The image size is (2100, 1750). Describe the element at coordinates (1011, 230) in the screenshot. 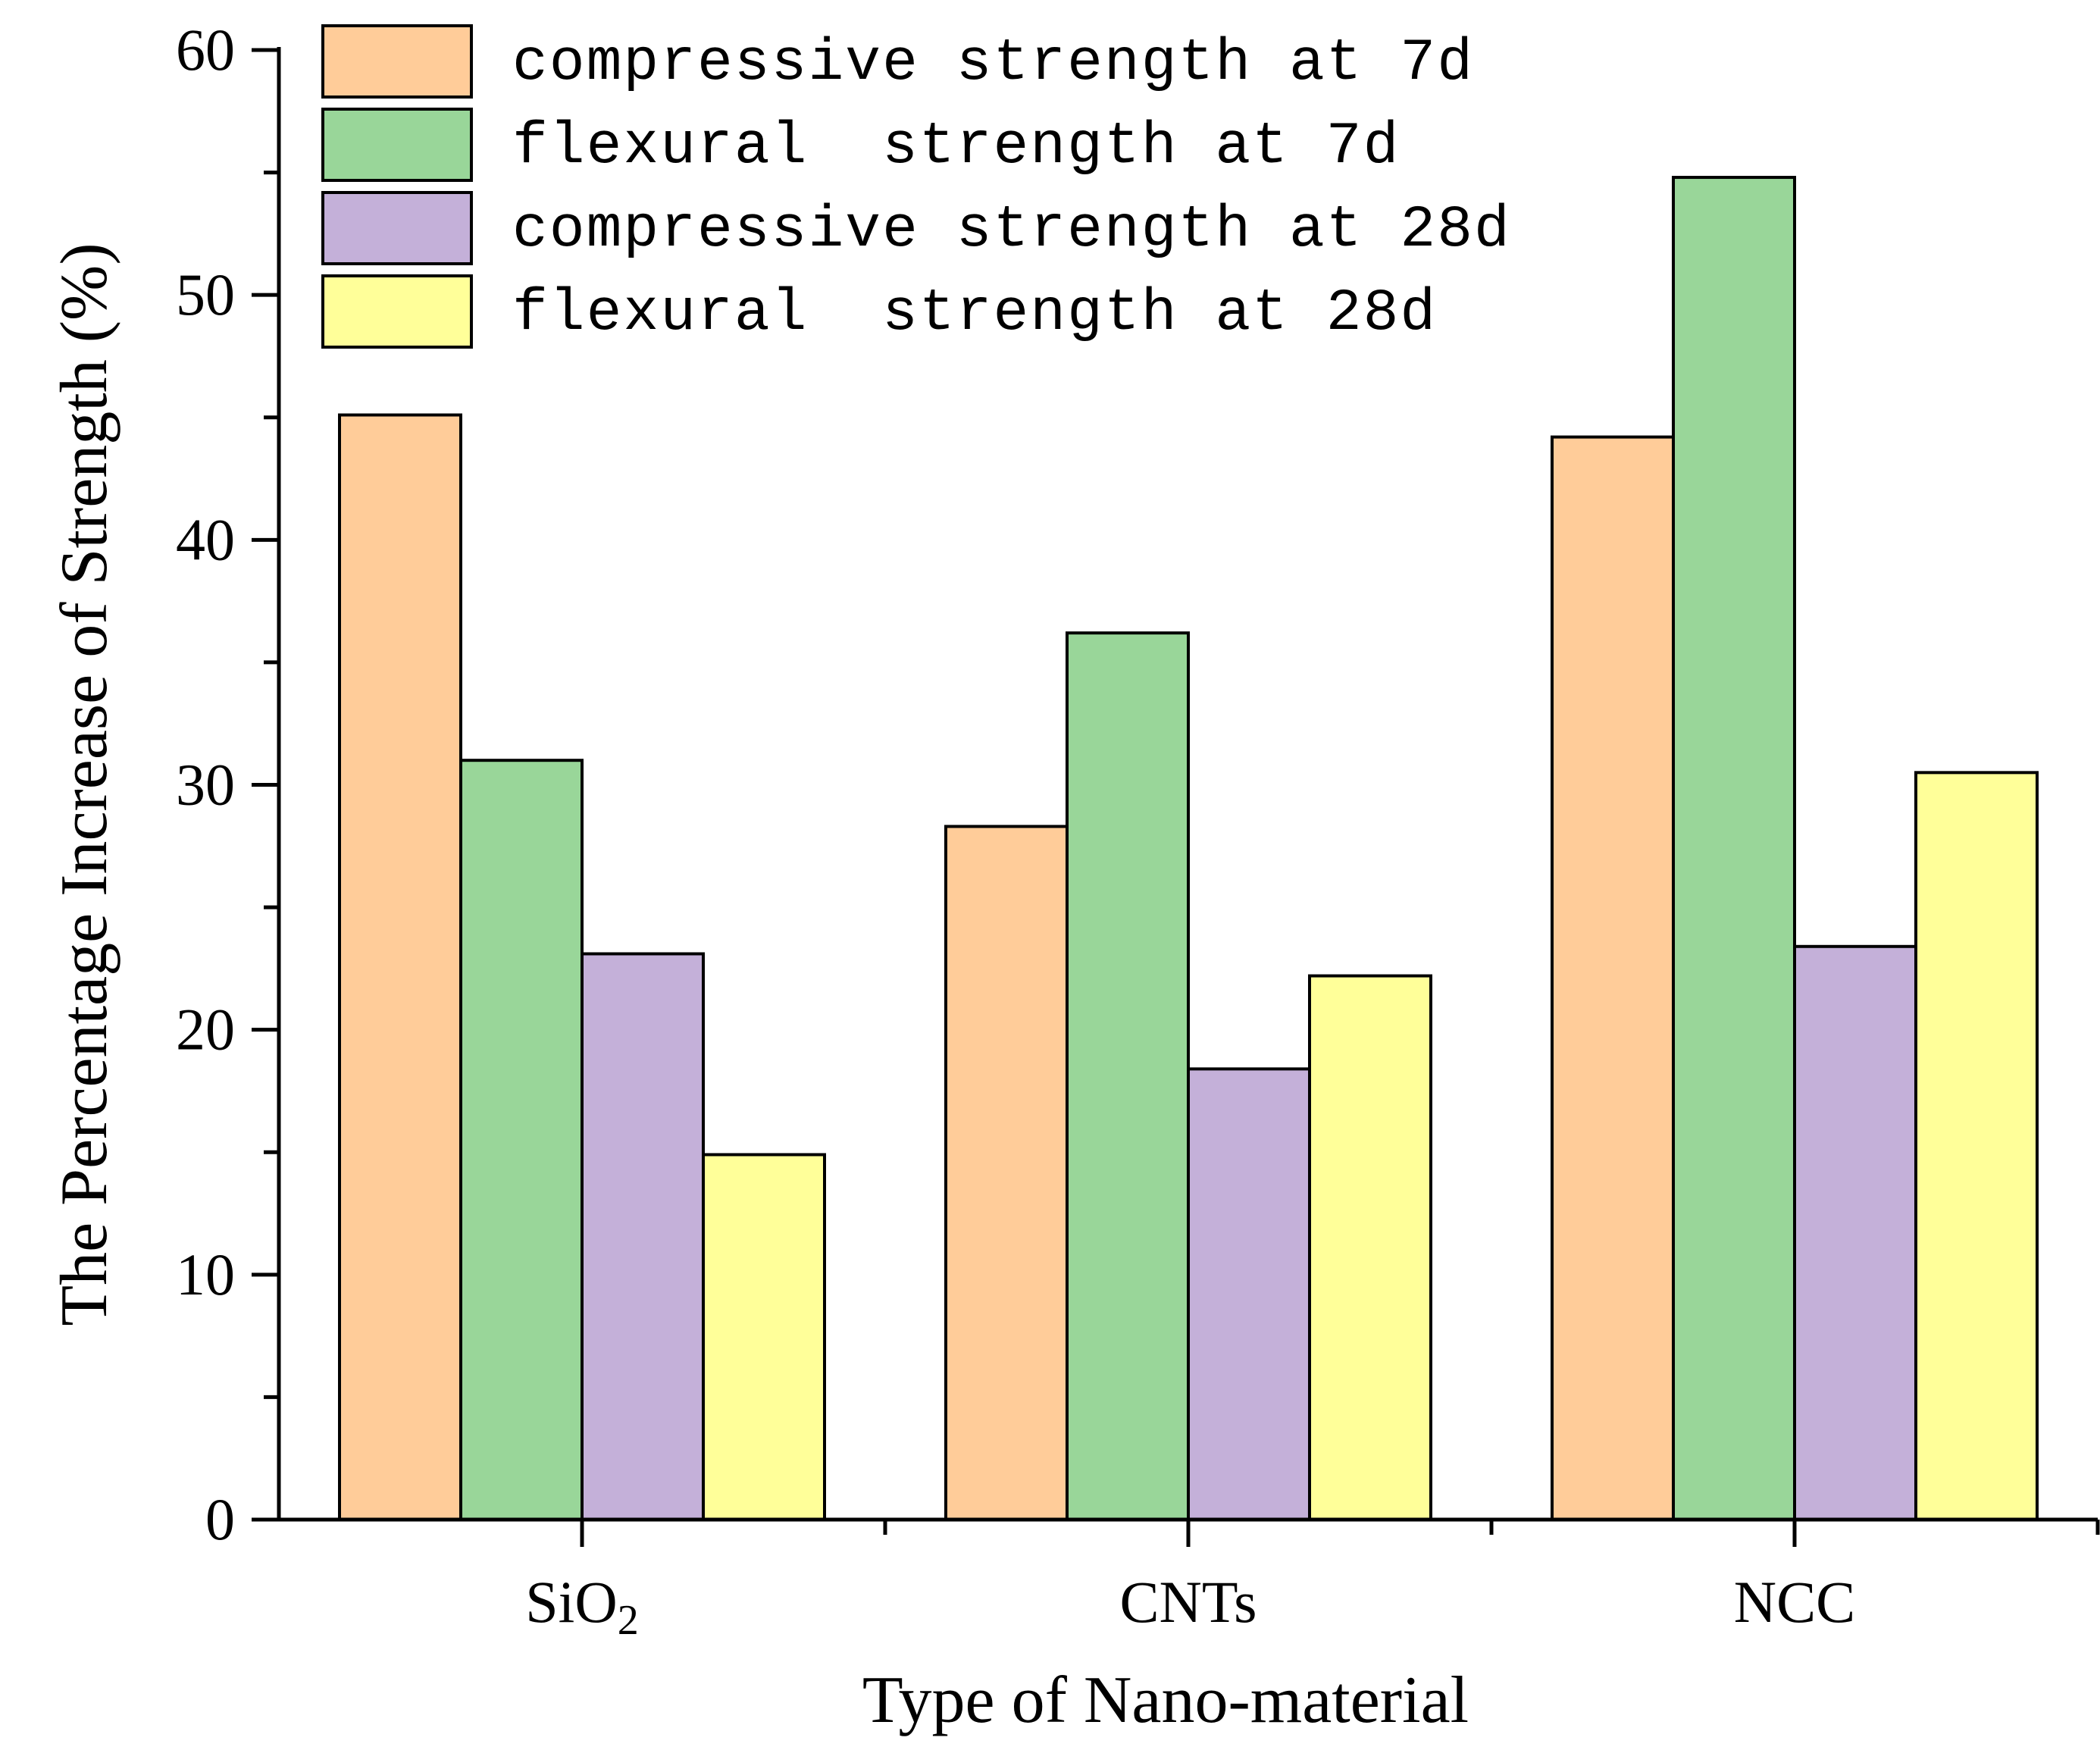

I see `legend-label-3: compressive strength at 28d` at that location.